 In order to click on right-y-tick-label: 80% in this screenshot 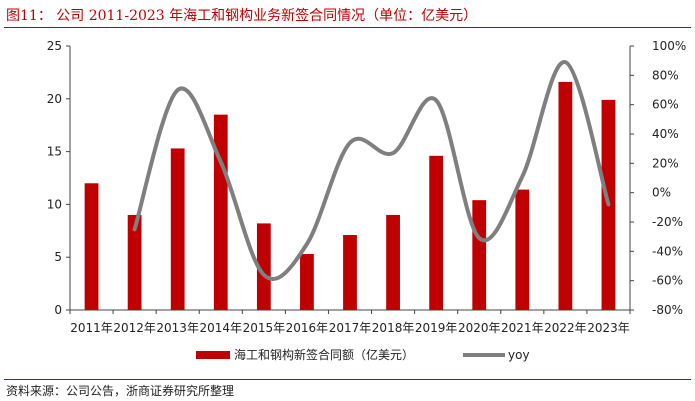, I will do `click(665, 75)`.